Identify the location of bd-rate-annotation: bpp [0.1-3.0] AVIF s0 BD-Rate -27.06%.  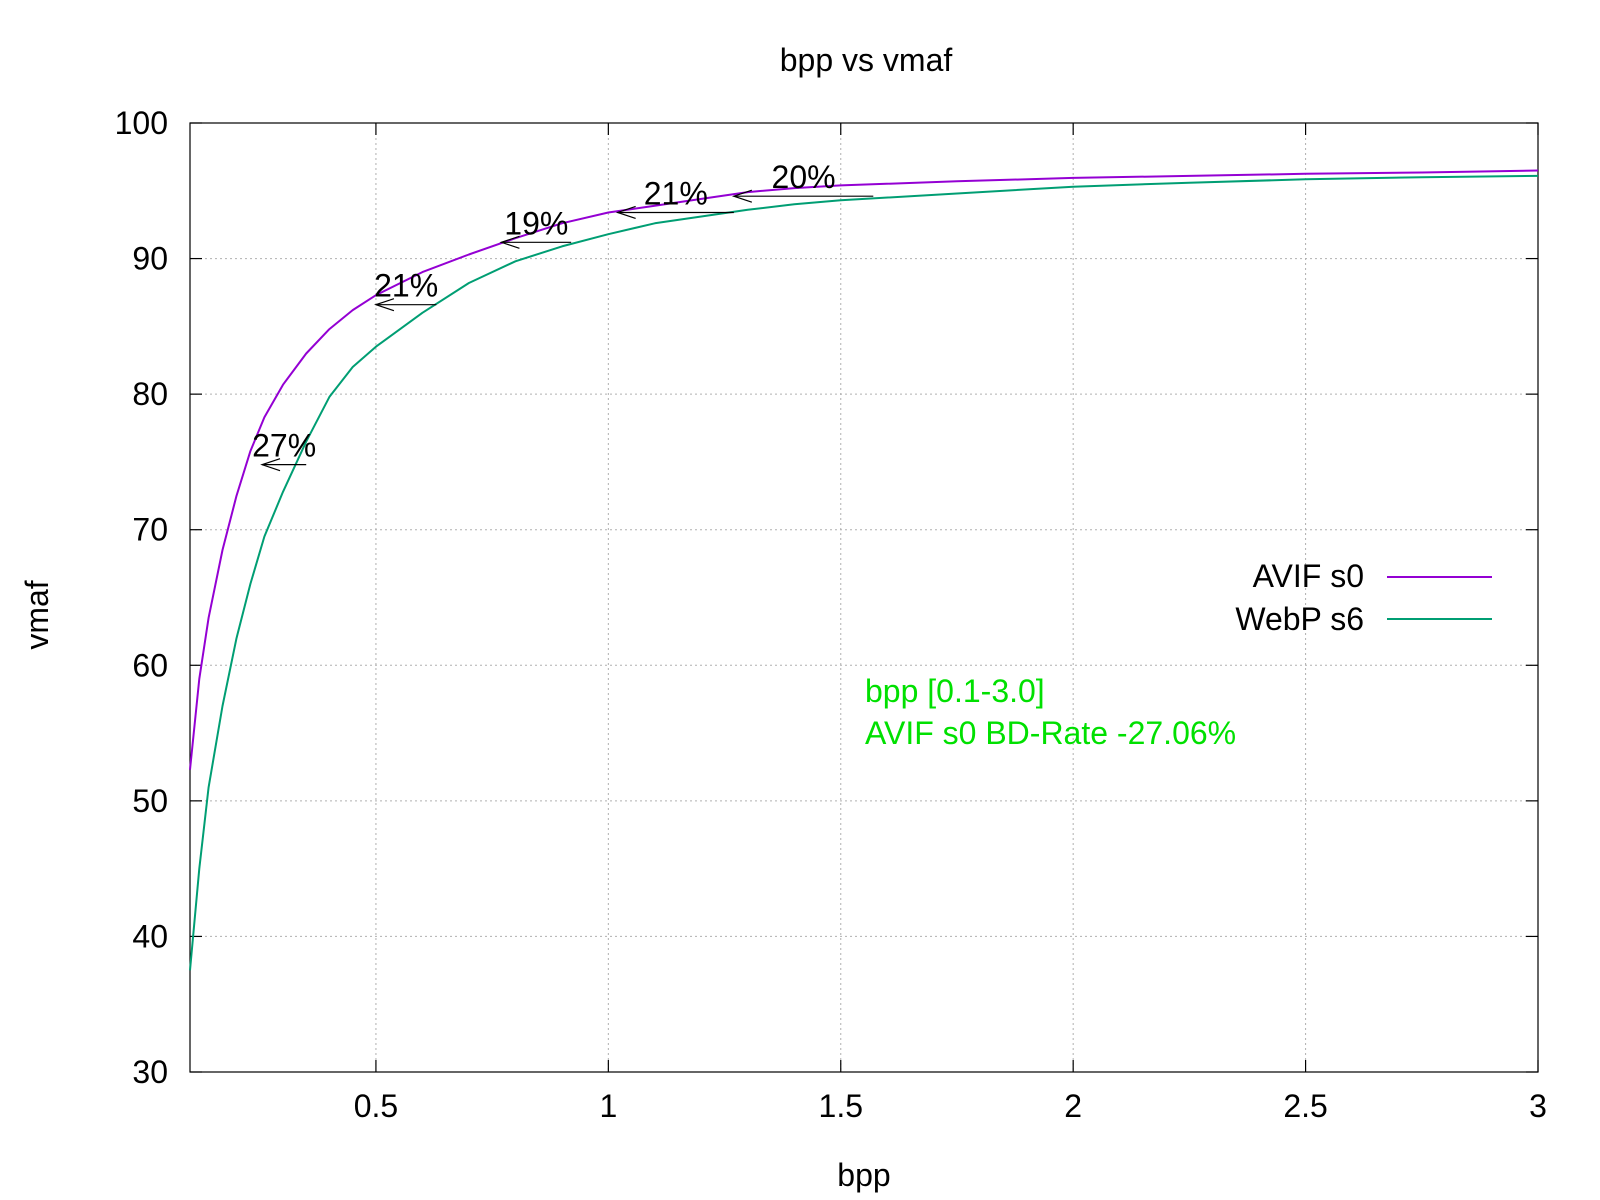
(1050, 712).